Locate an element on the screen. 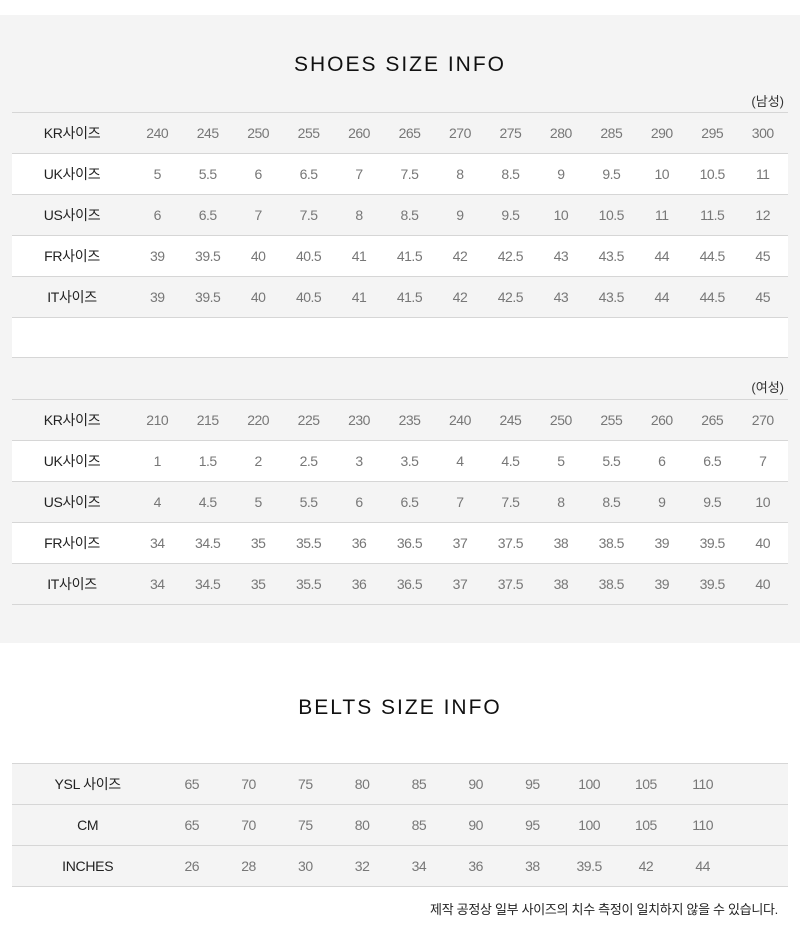  size-cell: 36.5 is located at coordinates (409, 543).